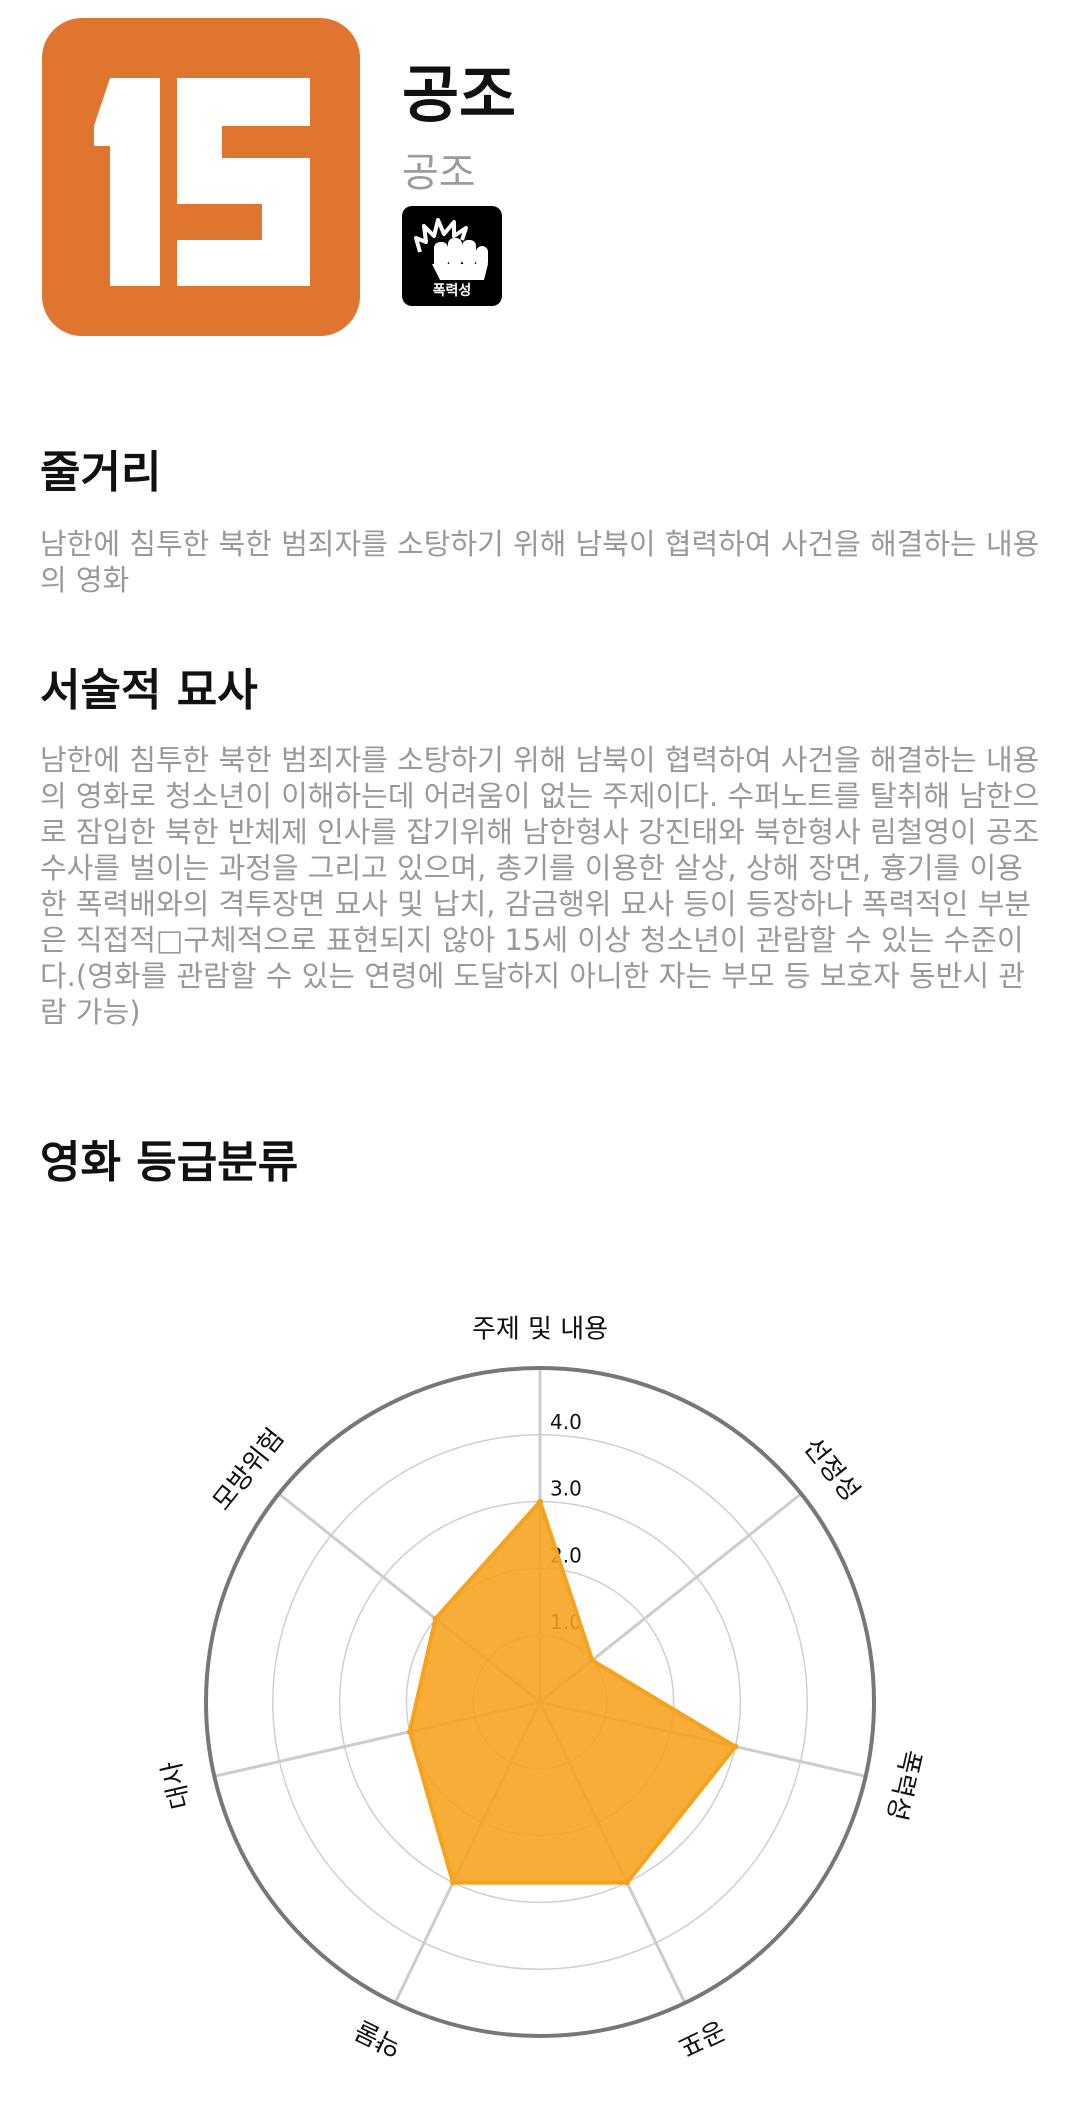 The width and height of the screenshot is (1080, 2102). What do you see at coordinates (248, 1470) in the screenshot?
I see `axis-label-6: 모방위험` at bounding box center [248, 1470].